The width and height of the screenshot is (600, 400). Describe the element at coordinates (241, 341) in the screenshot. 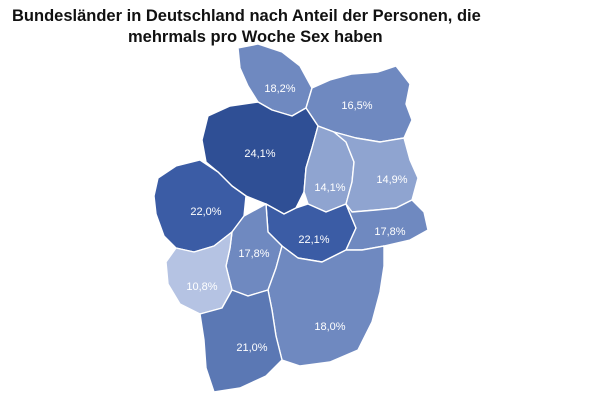

I see `state-baden-wuerttemberg` at that location.